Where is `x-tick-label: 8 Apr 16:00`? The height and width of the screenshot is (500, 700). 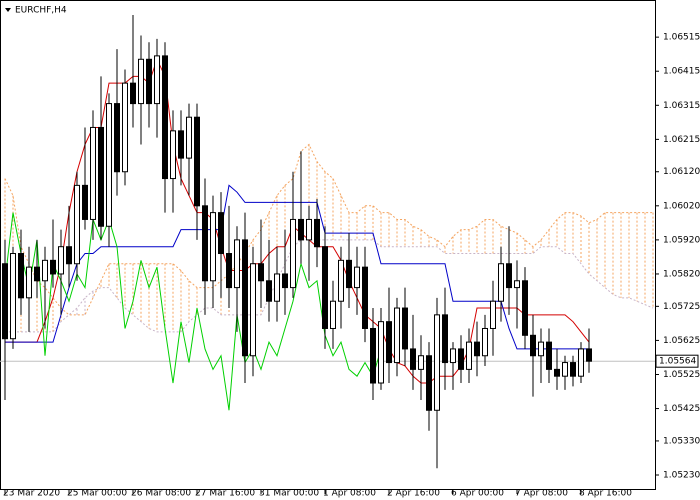
x-tick-label: 8 Apr 16:00 is located at coordinates (605, 494).